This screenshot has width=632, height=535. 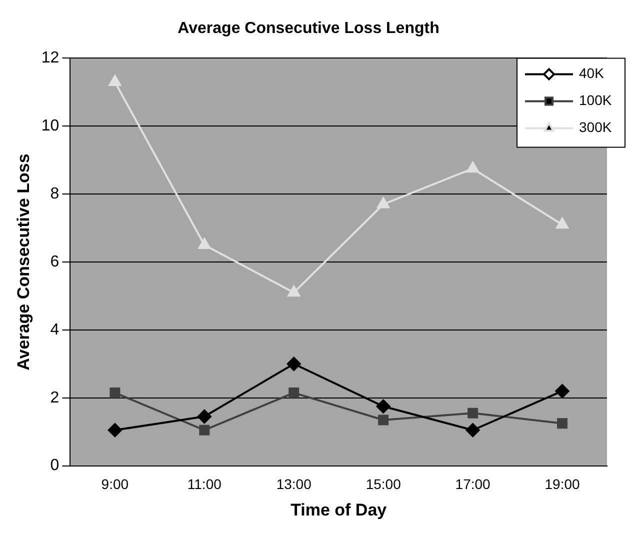 What do you see at coordinates (595, 100) in the screenshot?
I see `legend-label: 100K` at bounding box center [595, 100].